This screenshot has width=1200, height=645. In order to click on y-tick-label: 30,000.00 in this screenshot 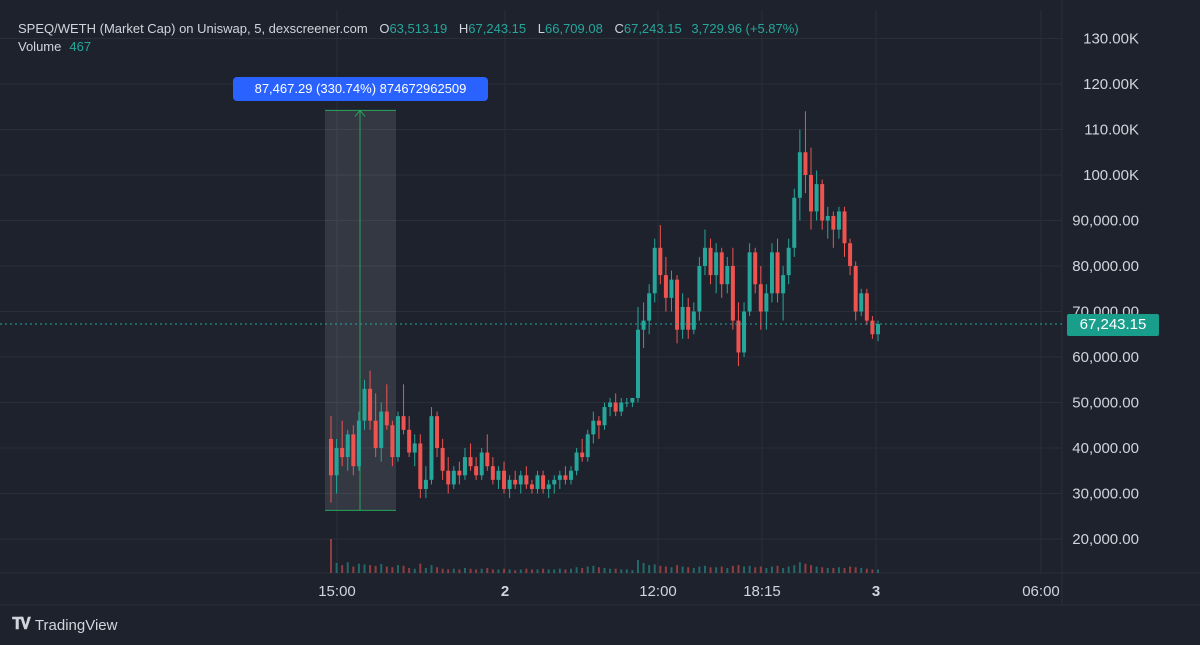, I will do `click(1105, 494)`.